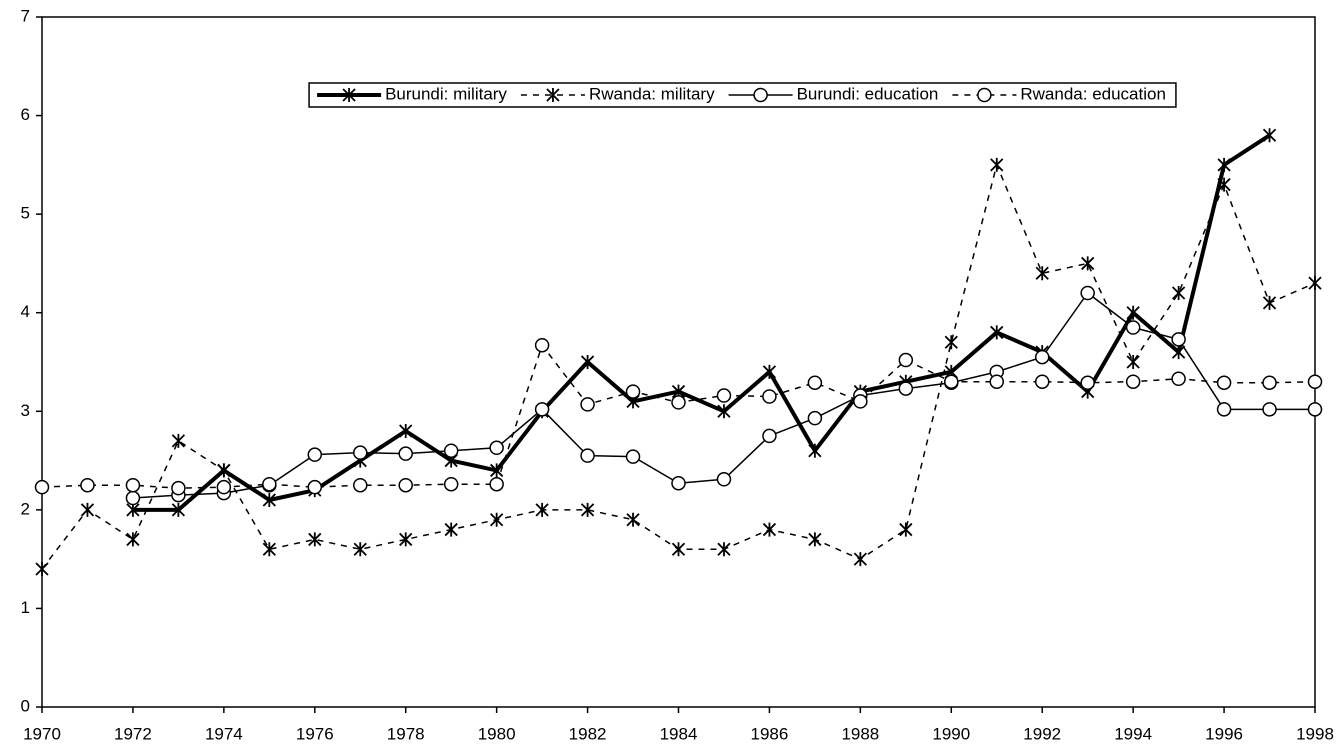 The image size is (1344, 752). I want to click on legend-label: Rwanda: military, so click(652, 93).